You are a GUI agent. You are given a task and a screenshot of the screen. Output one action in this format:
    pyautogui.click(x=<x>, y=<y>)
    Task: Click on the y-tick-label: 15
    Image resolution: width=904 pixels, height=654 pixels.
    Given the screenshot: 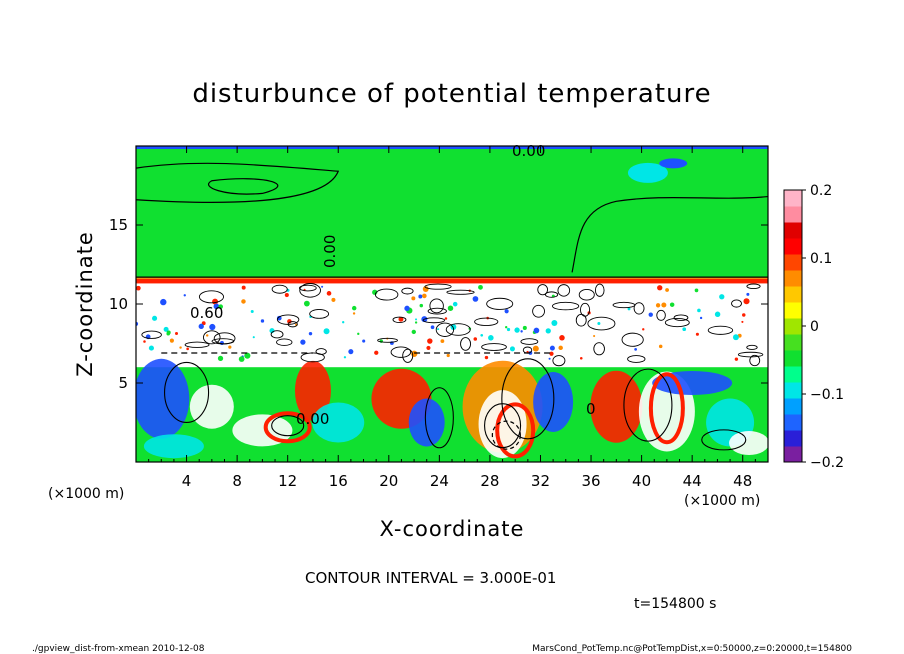 What is the action you would take?
    pyautogui.click(x=118, y=225)
    